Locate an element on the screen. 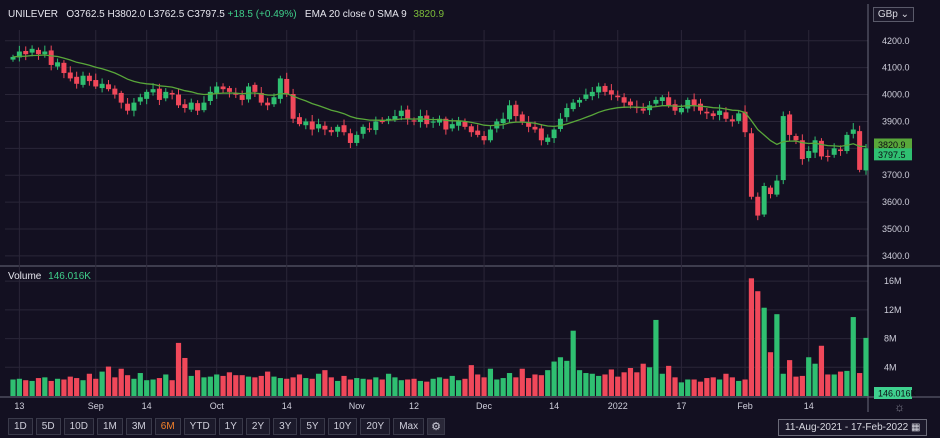 Image resolution: width=940 pixels, height=438 pixels. date-range-picker: 11-Aug-2021 - 17-Feb-2022 ▦ is located at coordinates (853, 427).